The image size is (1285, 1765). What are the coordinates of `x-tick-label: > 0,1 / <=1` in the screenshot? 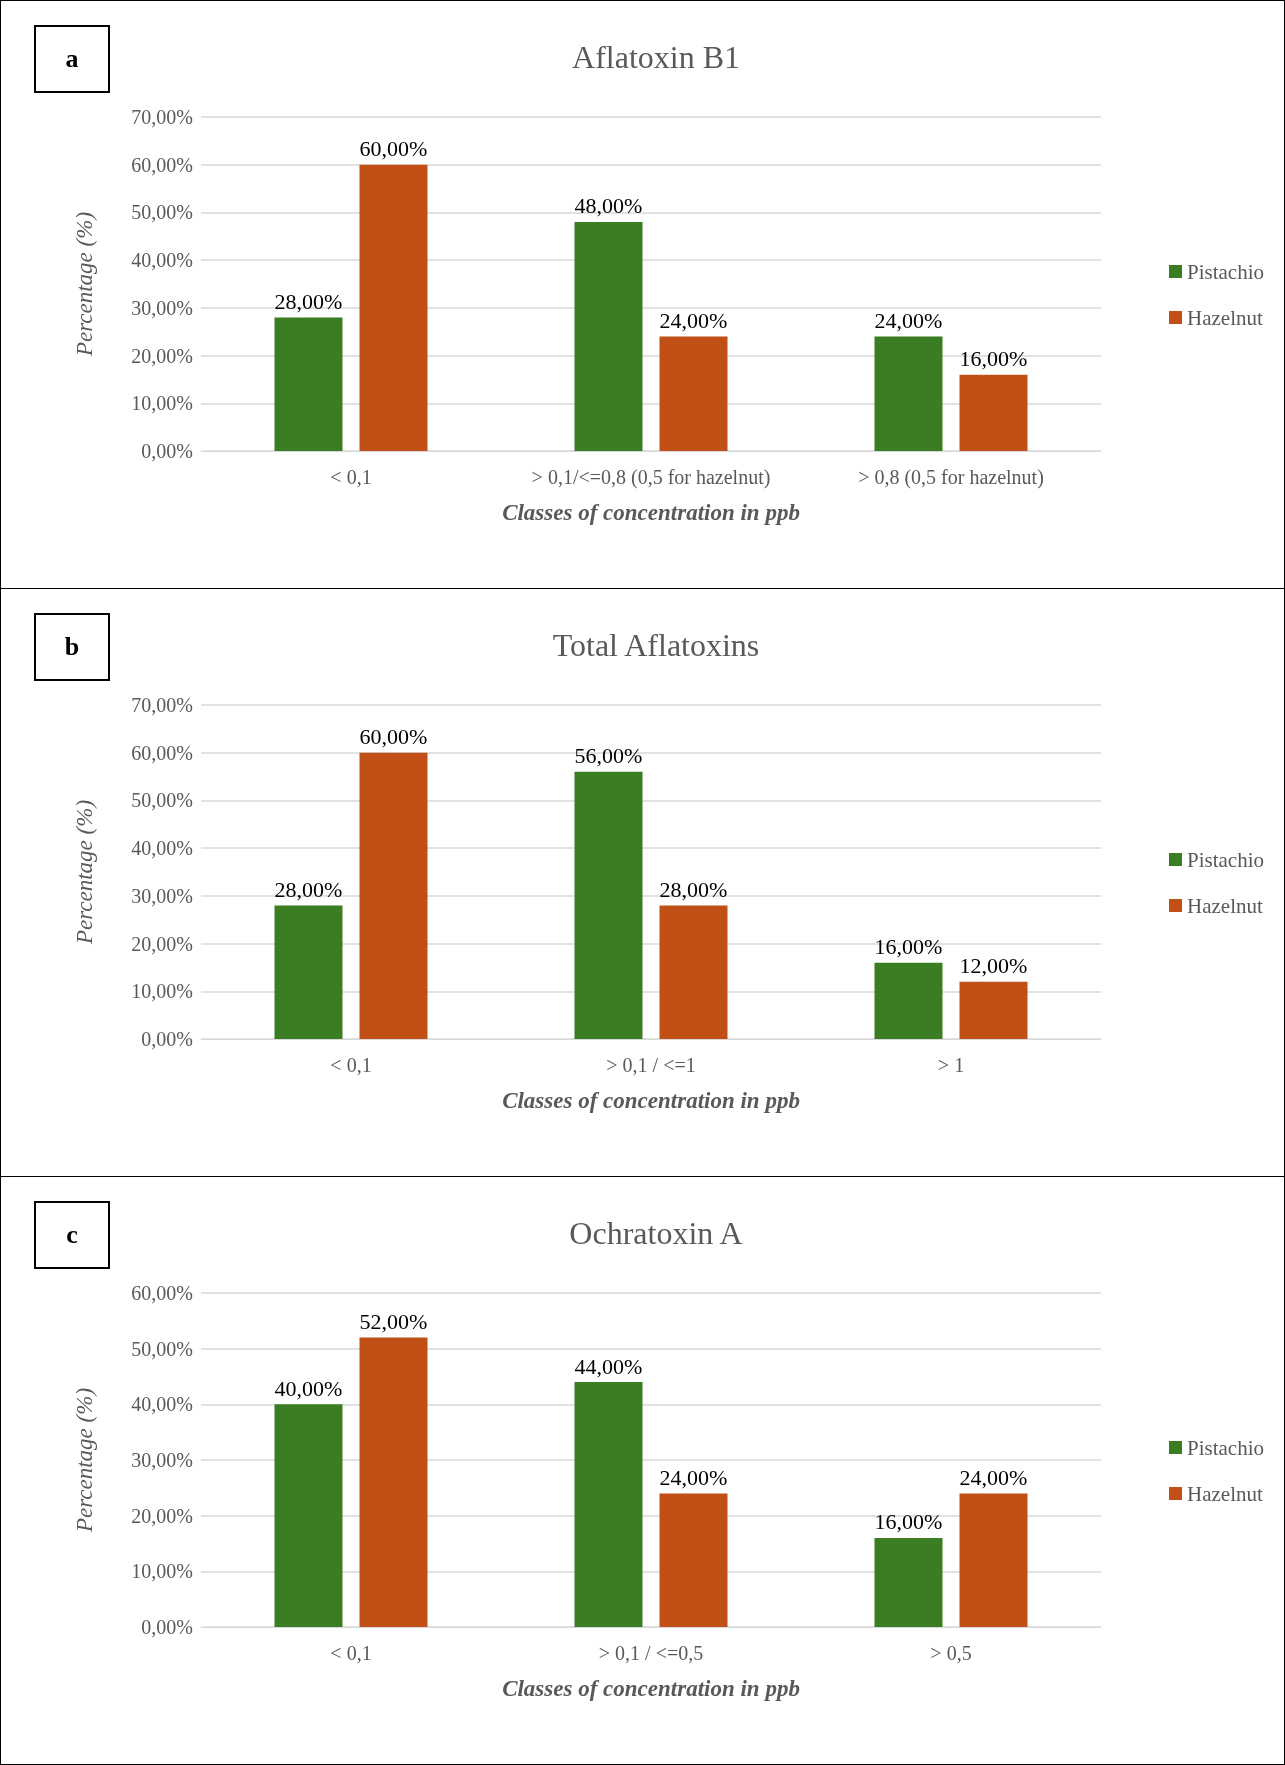 It's located at (651, 1065).